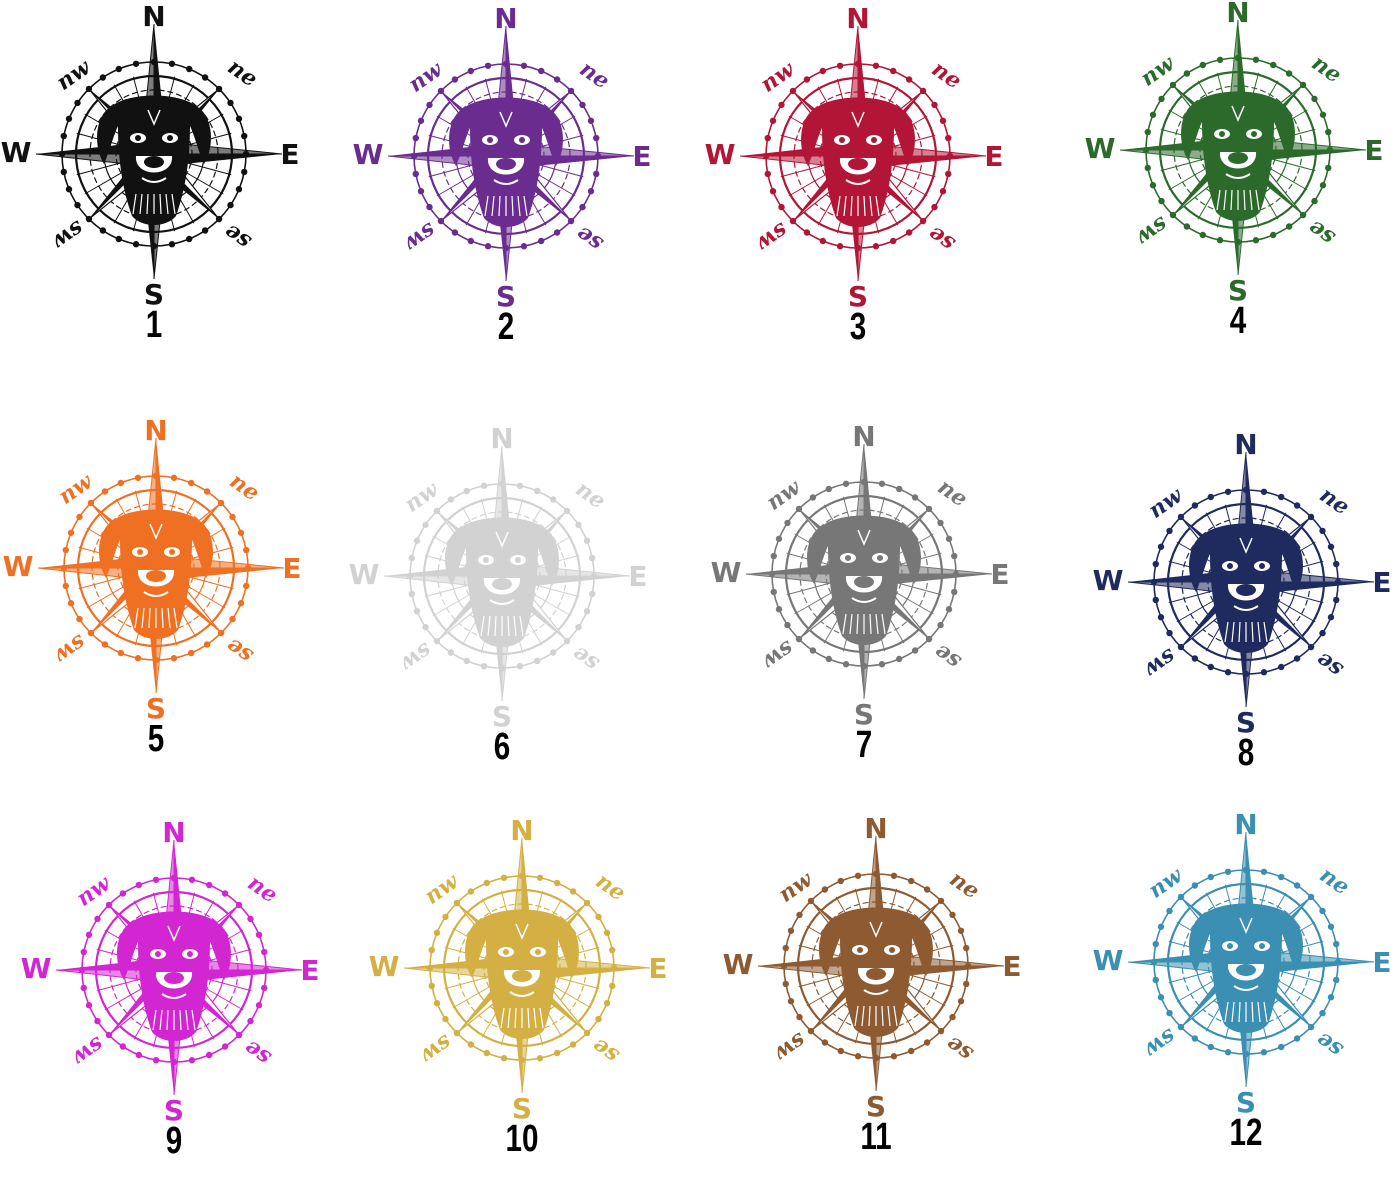  Describe the element at coordinates (522, 1139) in the screenshot. I see `variant-number: 10` at that location.